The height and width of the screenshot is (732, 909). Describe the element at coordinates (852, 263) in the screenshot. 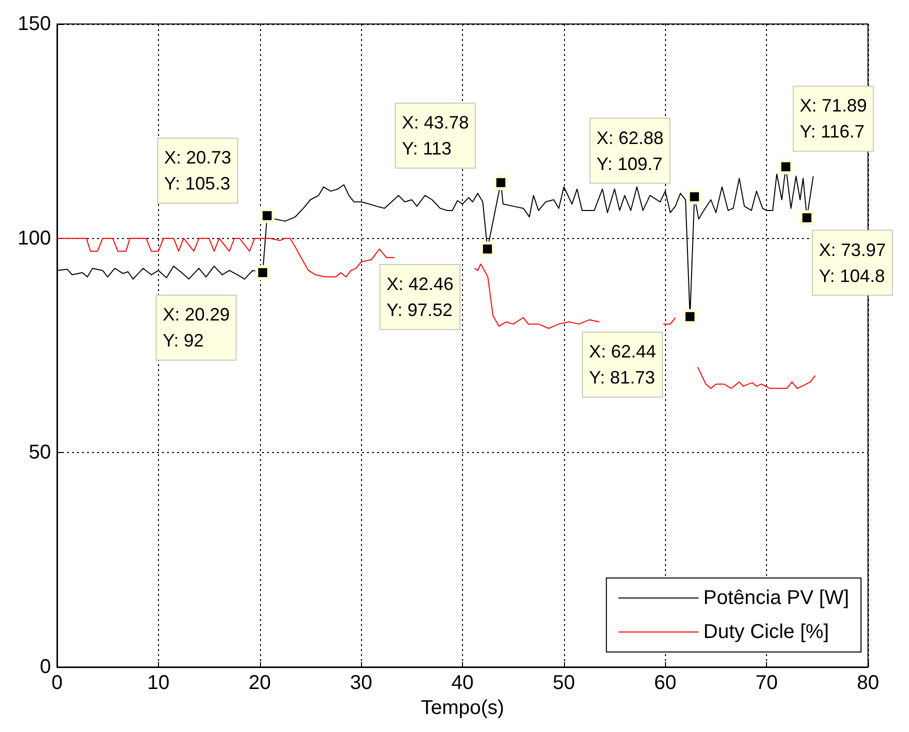

I see `annotation: X: 73.97 Y: 104.8` at that location.